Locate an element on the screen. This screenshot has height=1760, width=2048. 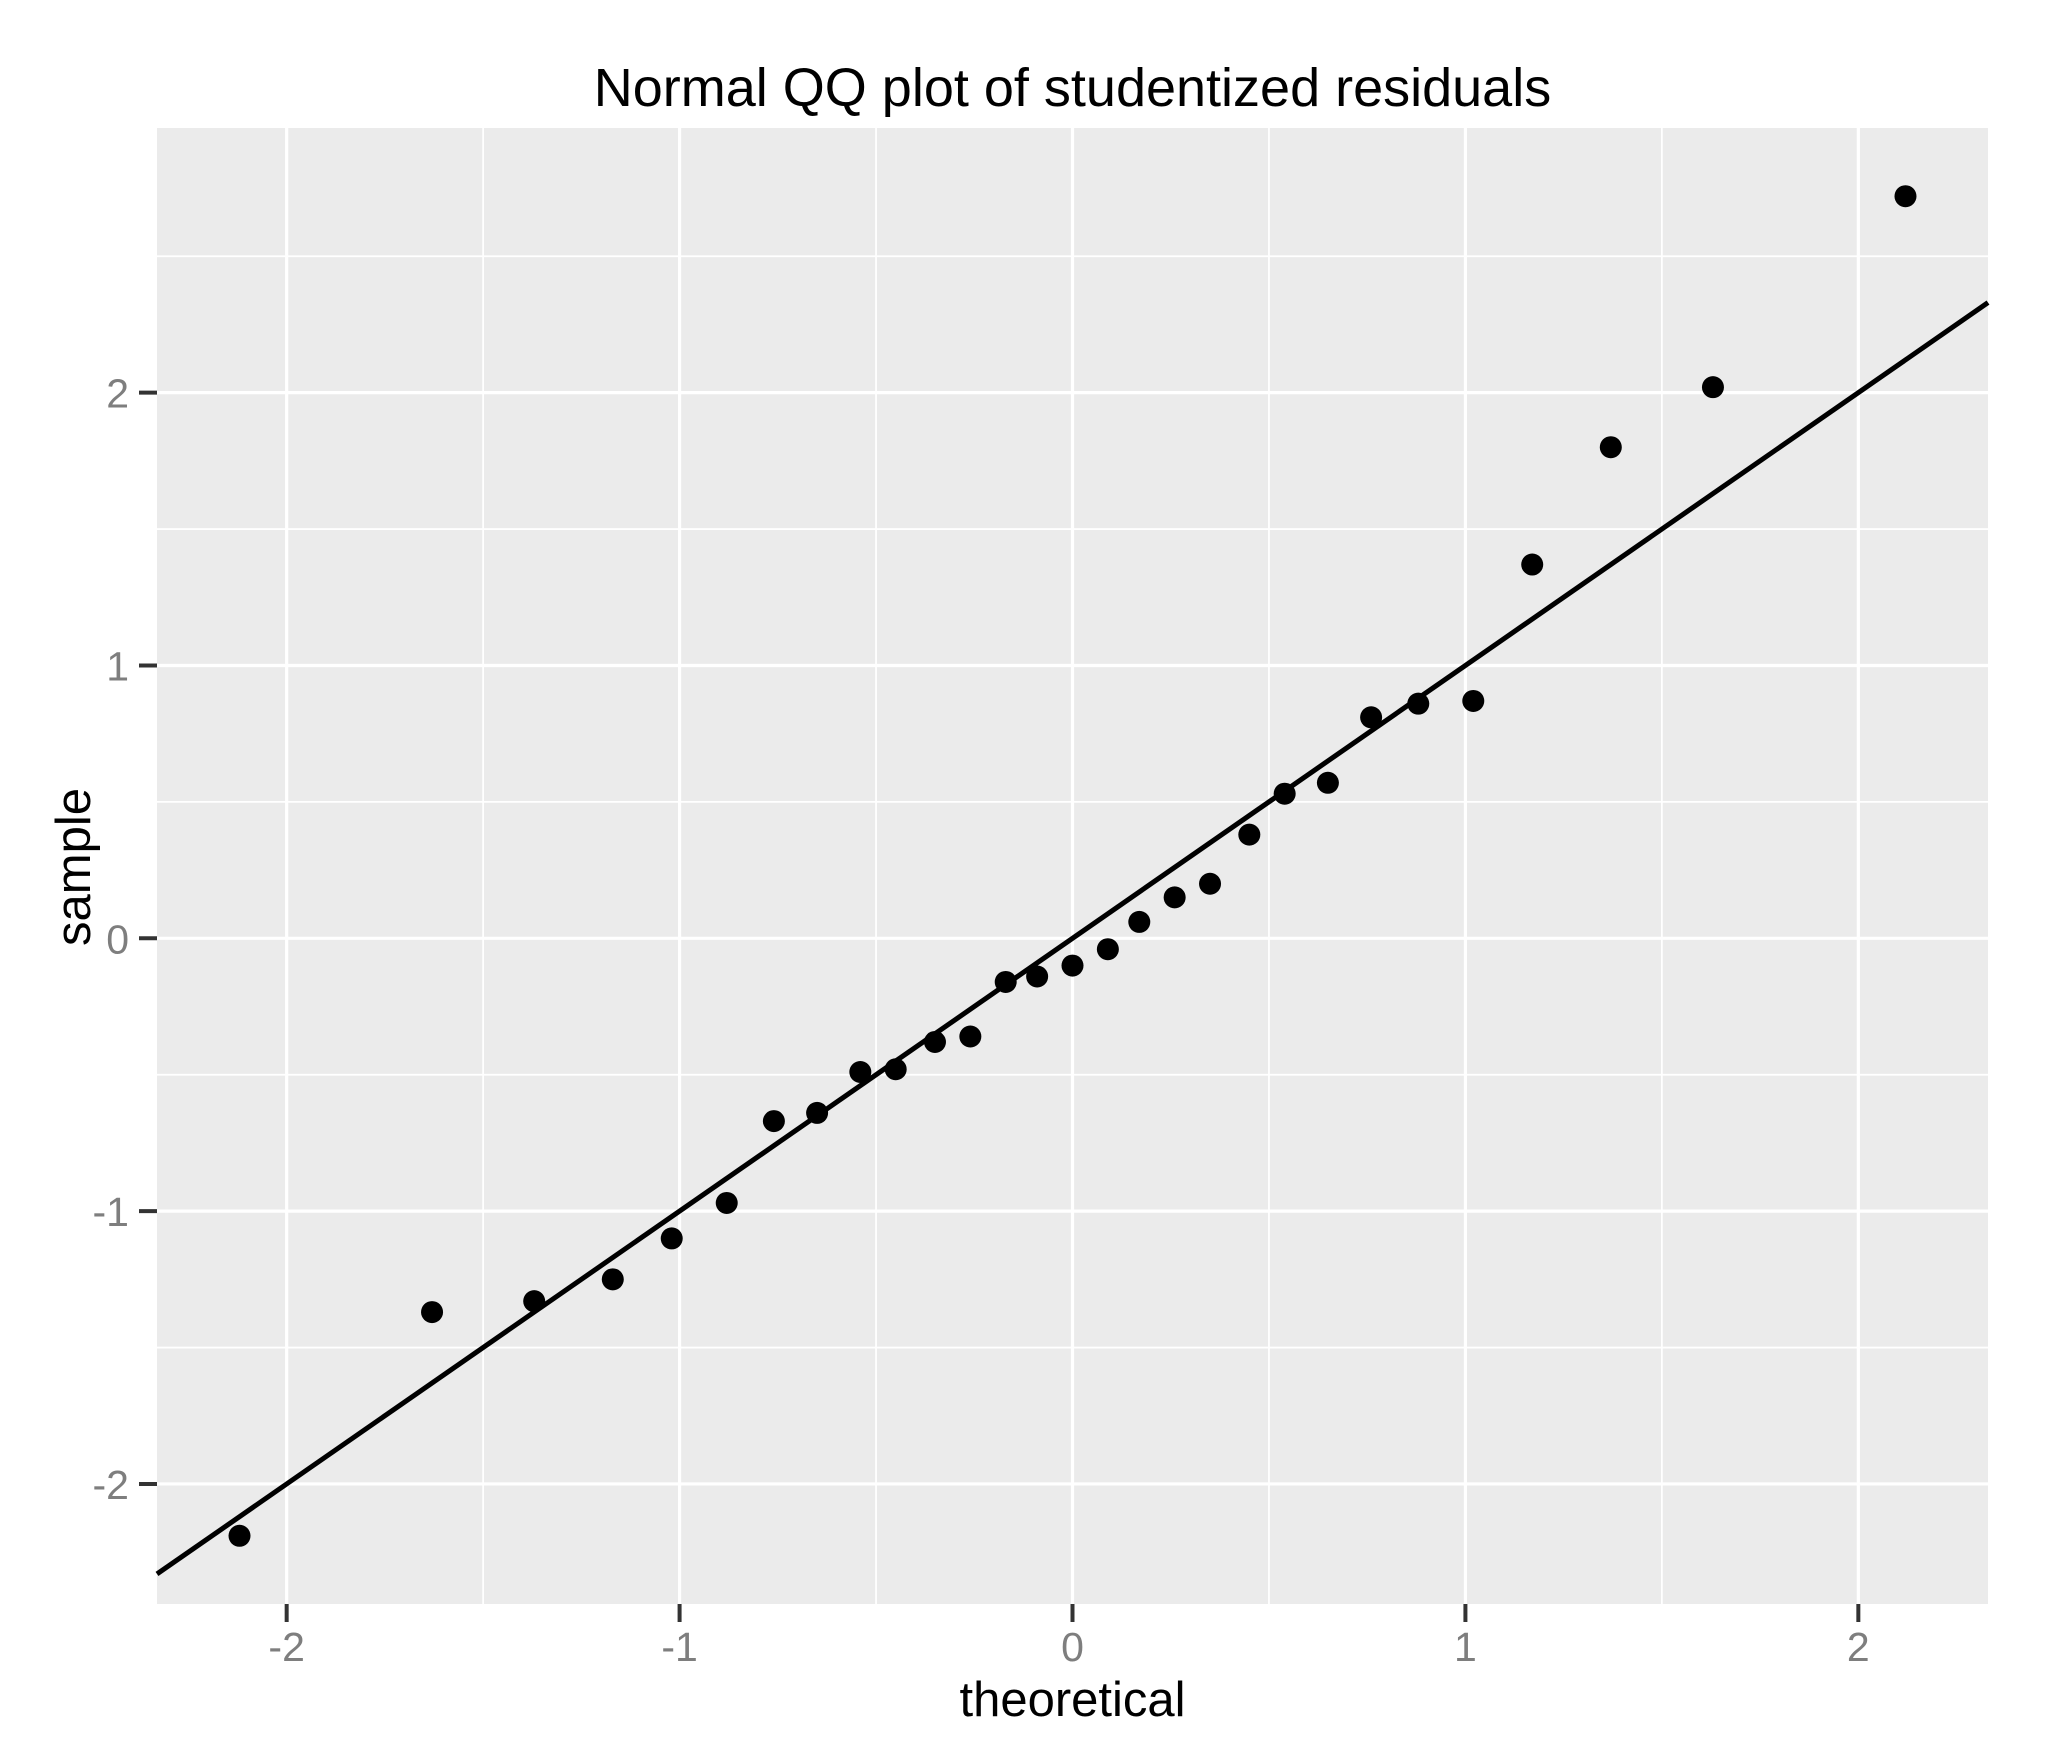
x-tick-label: 2 is located at coordinates (1858, 1647).